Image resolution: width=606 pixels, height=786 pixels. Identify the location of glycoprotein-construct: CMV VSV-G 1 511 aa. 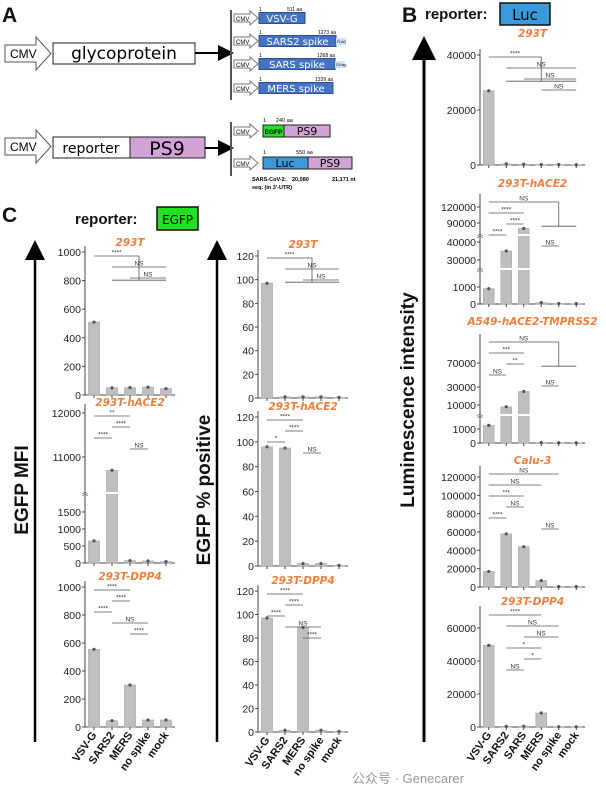
(269, 17).